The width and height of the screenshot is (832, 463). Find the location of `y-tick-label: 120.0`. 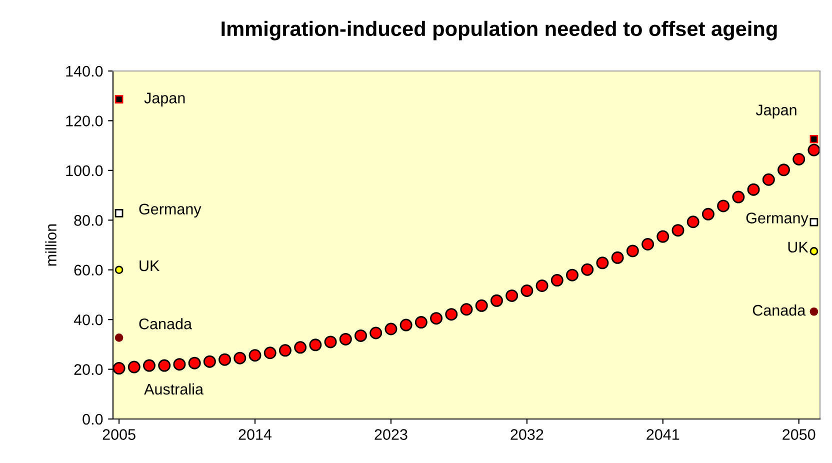

y-tick-label: 120.0 is located at coordinates (84, 121).